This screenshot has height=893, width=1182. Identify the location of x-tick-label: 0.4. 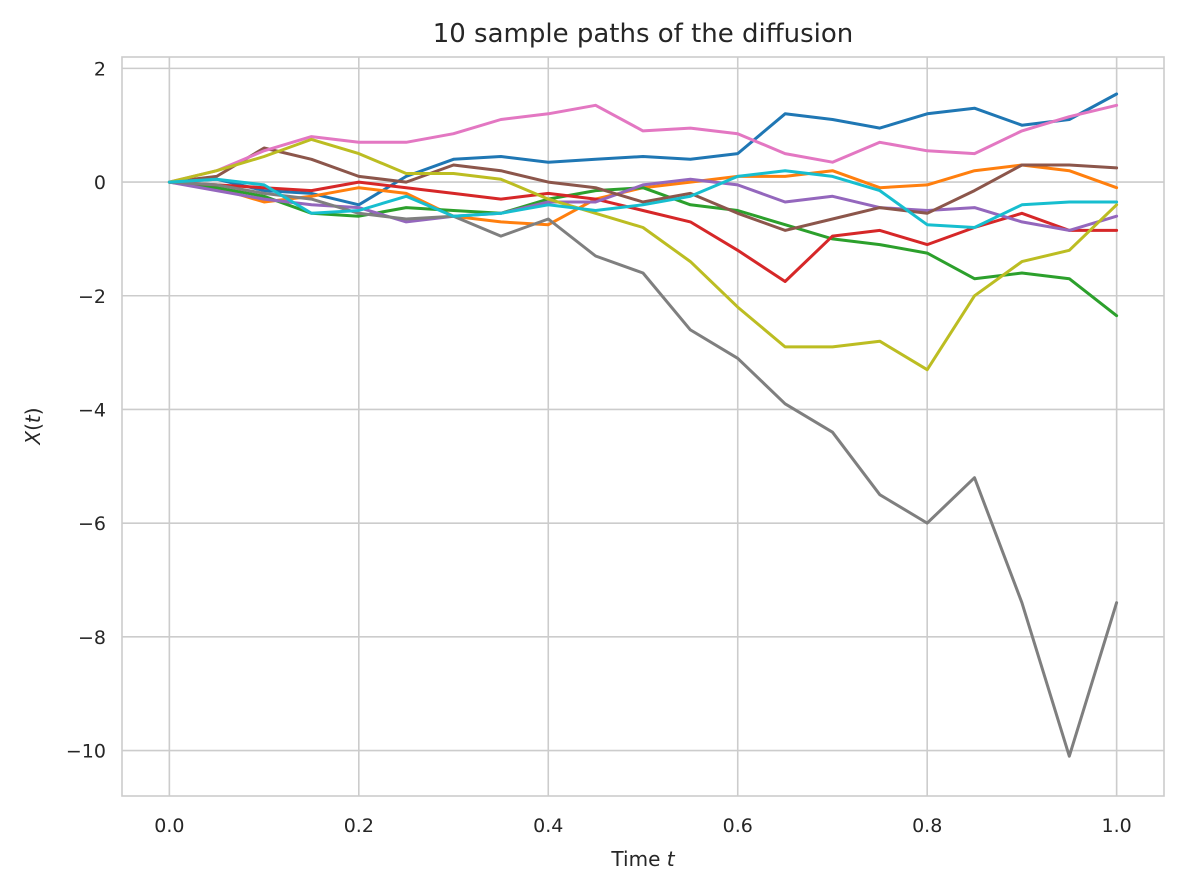
(548, 826).